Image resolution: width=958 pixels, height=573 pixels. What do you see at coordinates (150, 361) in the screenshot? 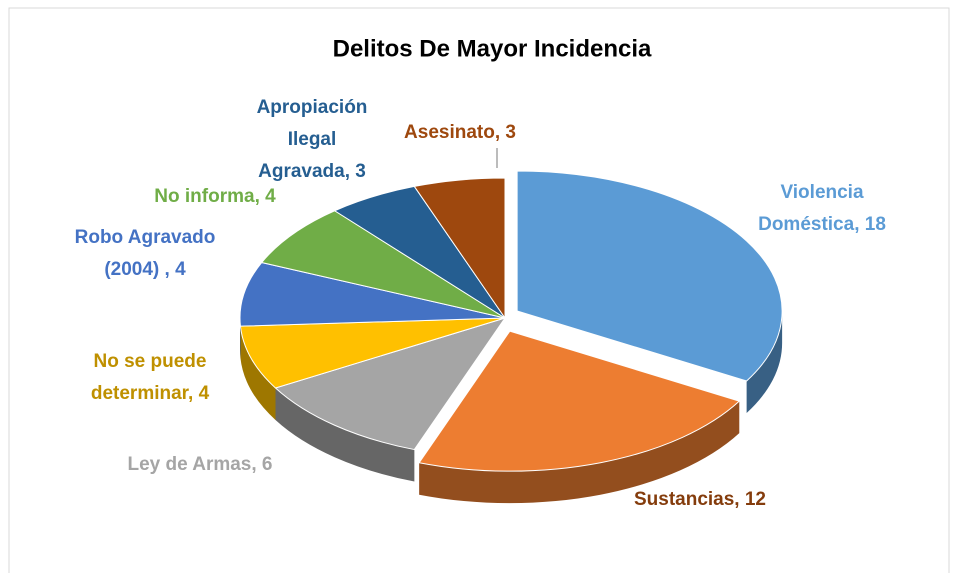
I see `data-label-line: No se puede` at bounding box center [150, 361].